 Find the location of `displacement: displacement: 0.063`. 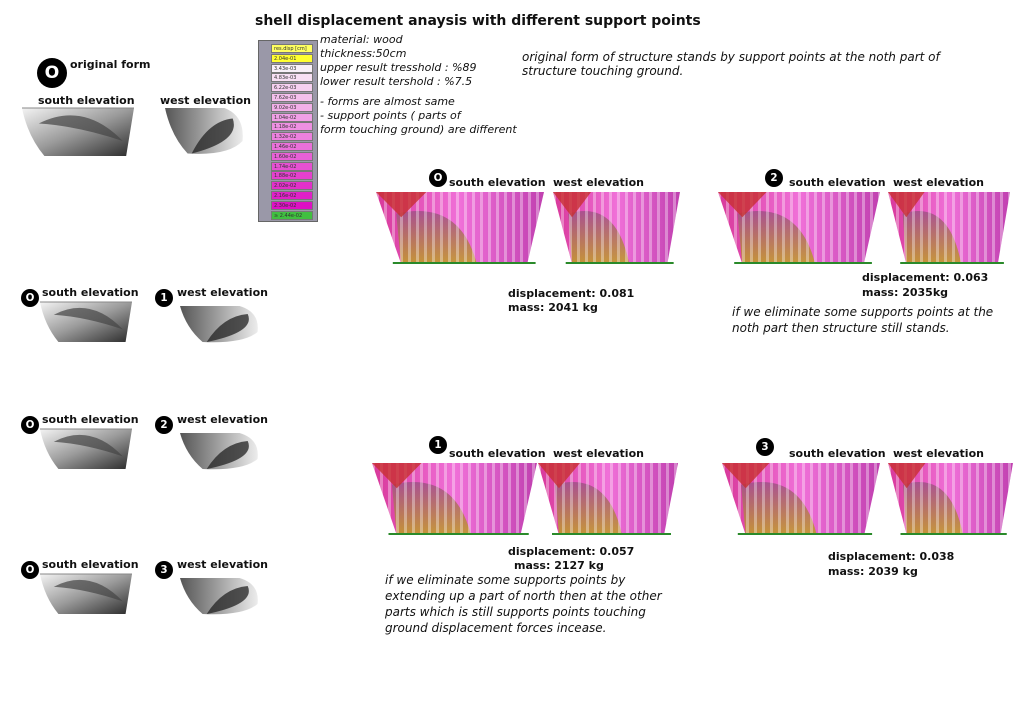

displacement: displacement: 0.063 is located at coordinates (925, 277).